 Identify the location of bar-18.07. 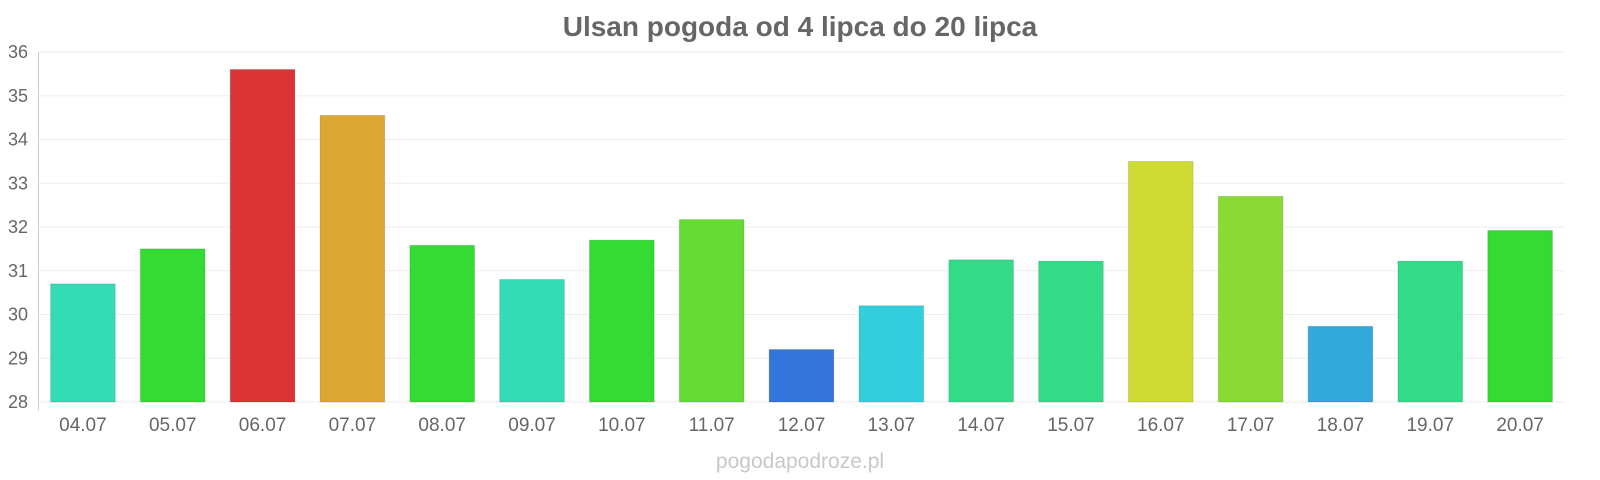
(1340, 364).